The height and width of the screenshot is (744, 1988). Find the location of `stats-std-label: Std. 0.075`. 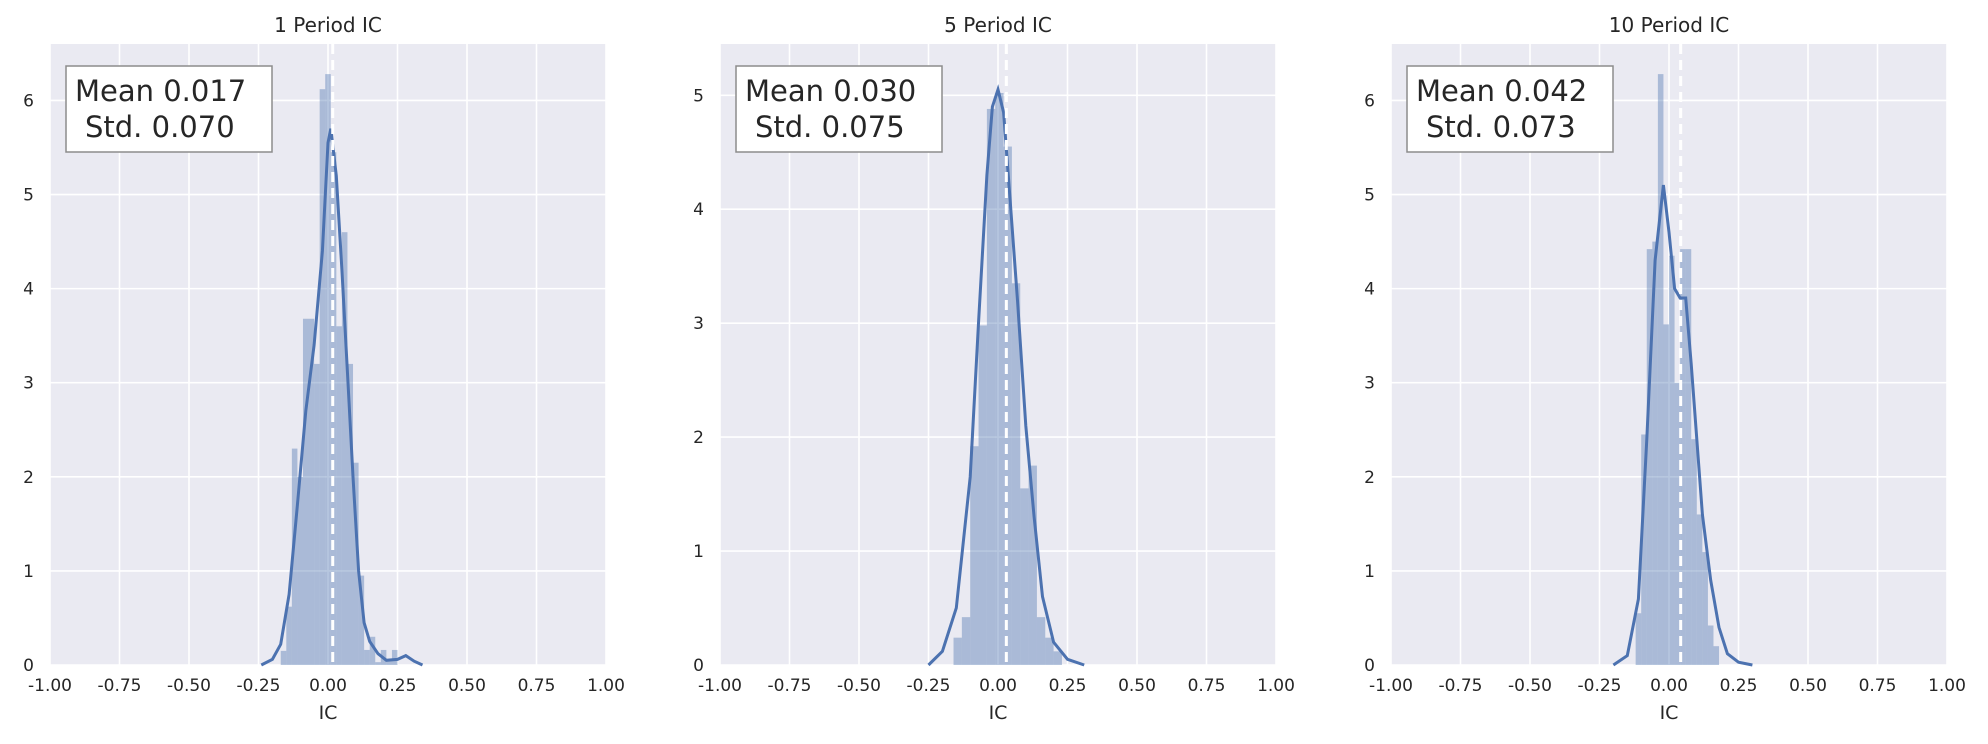

stats-std-label: Std. 0.075 is located at coordinates (830, 127).